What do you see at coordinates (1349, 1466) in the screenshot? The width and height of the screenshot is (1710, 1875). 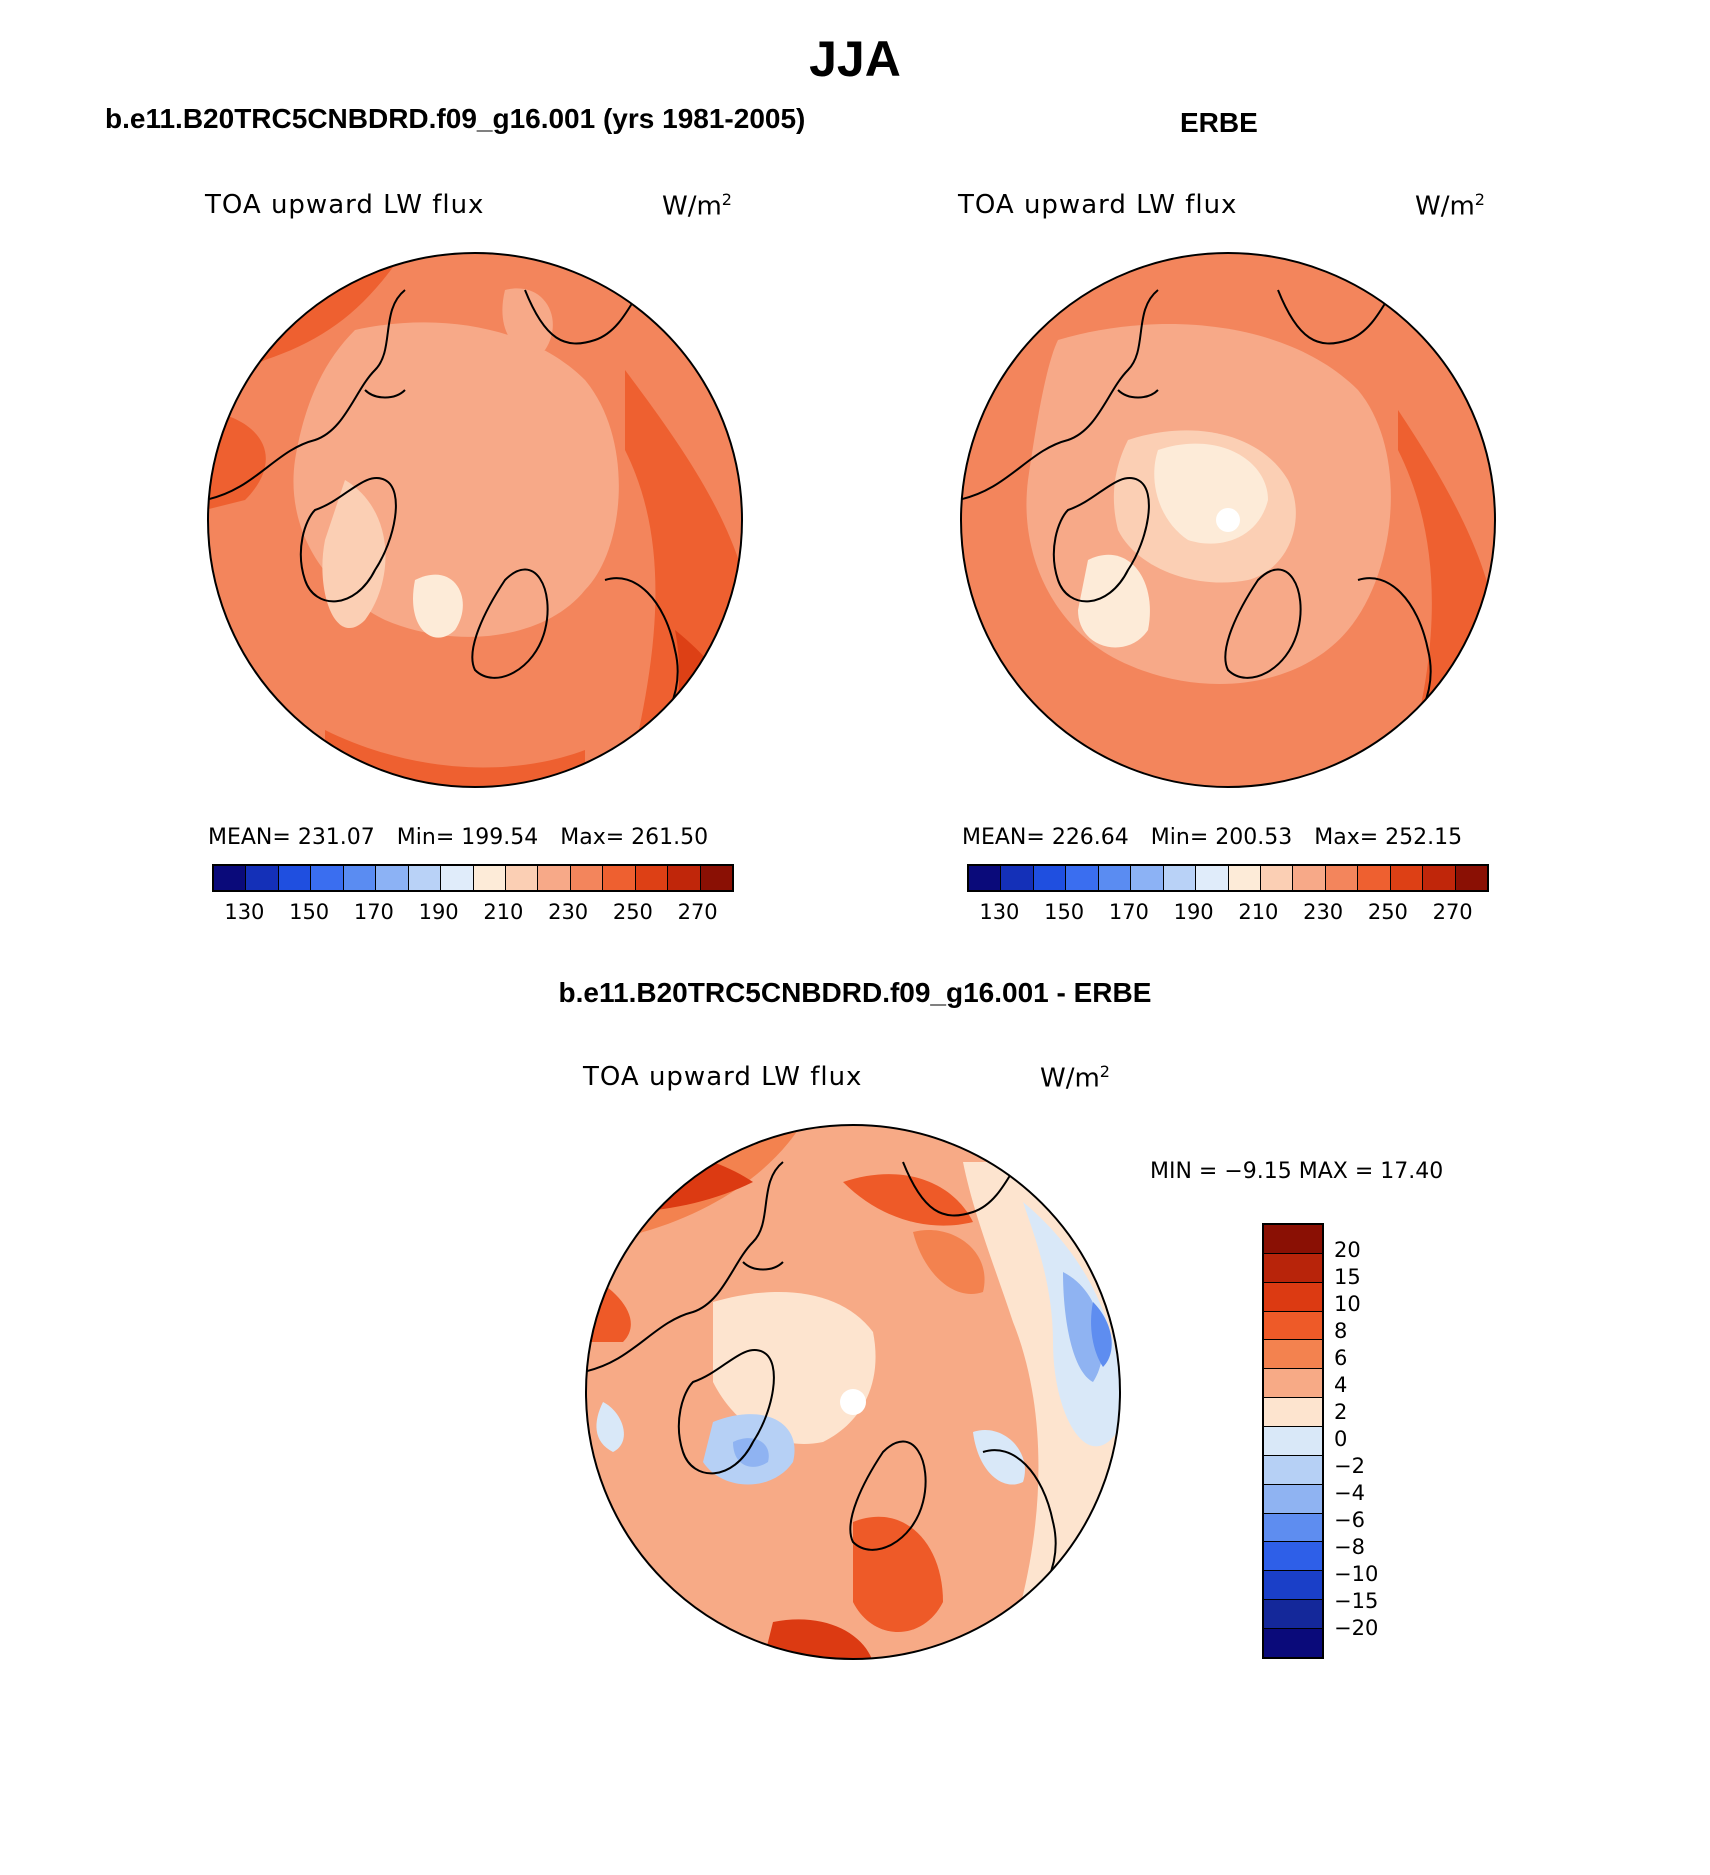 I see `colorbar-tick-label: −2` at bounding box center [1349, 1466].